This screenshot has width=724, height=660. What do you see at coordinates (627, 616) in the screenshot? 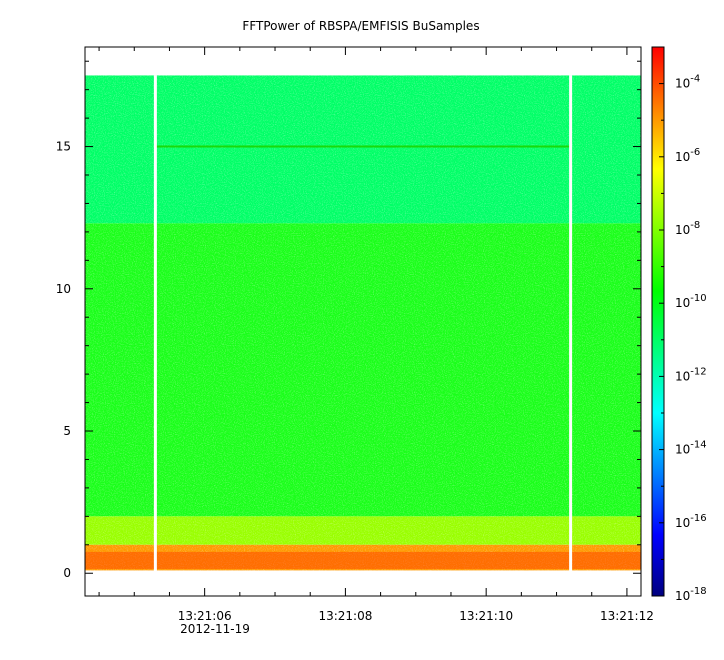
I see `x-tick-label: 13:21:12` at bounding box center [627, 616].